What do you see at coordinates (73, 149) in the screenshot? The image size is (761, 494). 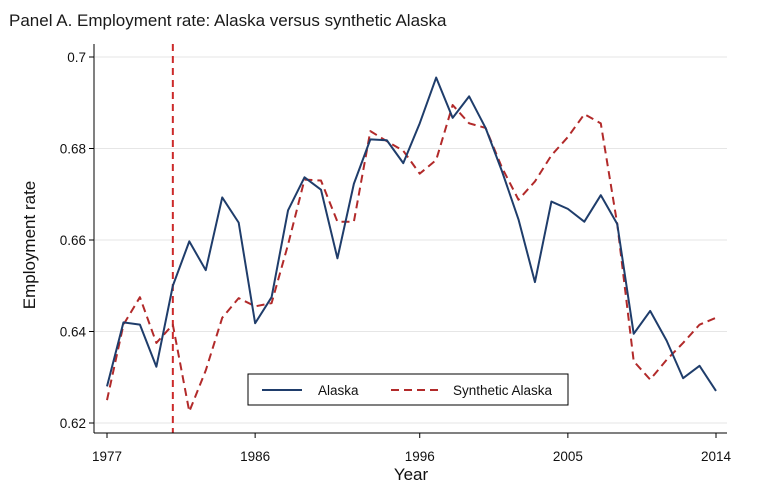 I see `y-tick-label: 0.68` at bounding box center [73, 149].